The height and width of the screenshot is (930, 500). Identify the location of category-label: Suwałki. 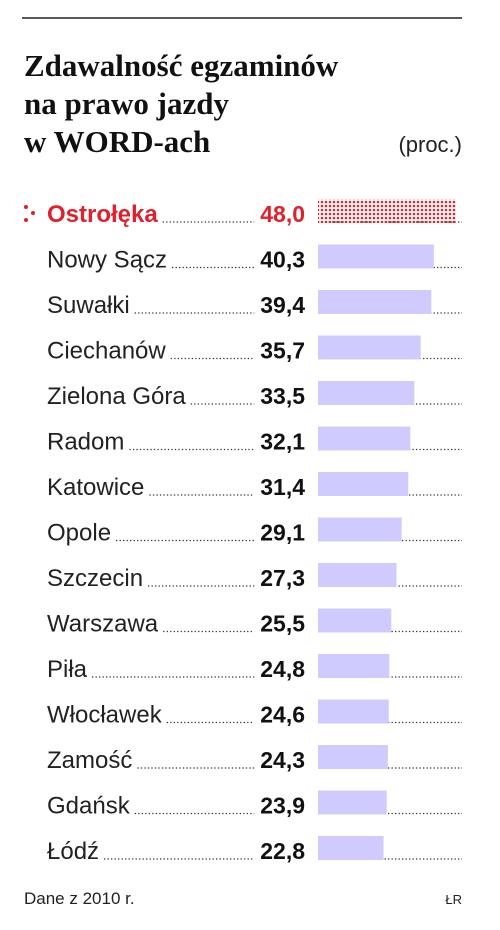
(88, 305).